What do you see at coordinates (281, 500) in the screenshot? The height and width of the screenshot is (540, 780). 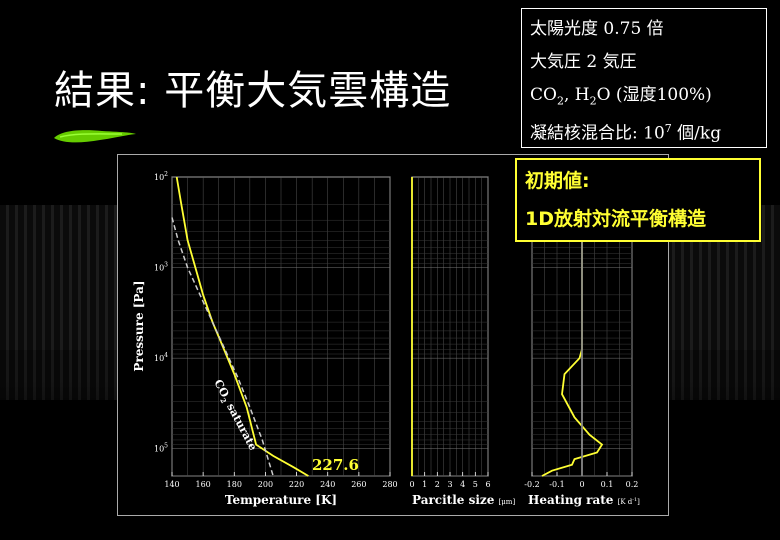 I see `x-axis-title-temperature: Temperature [K]` at bounding box center [281, 500].